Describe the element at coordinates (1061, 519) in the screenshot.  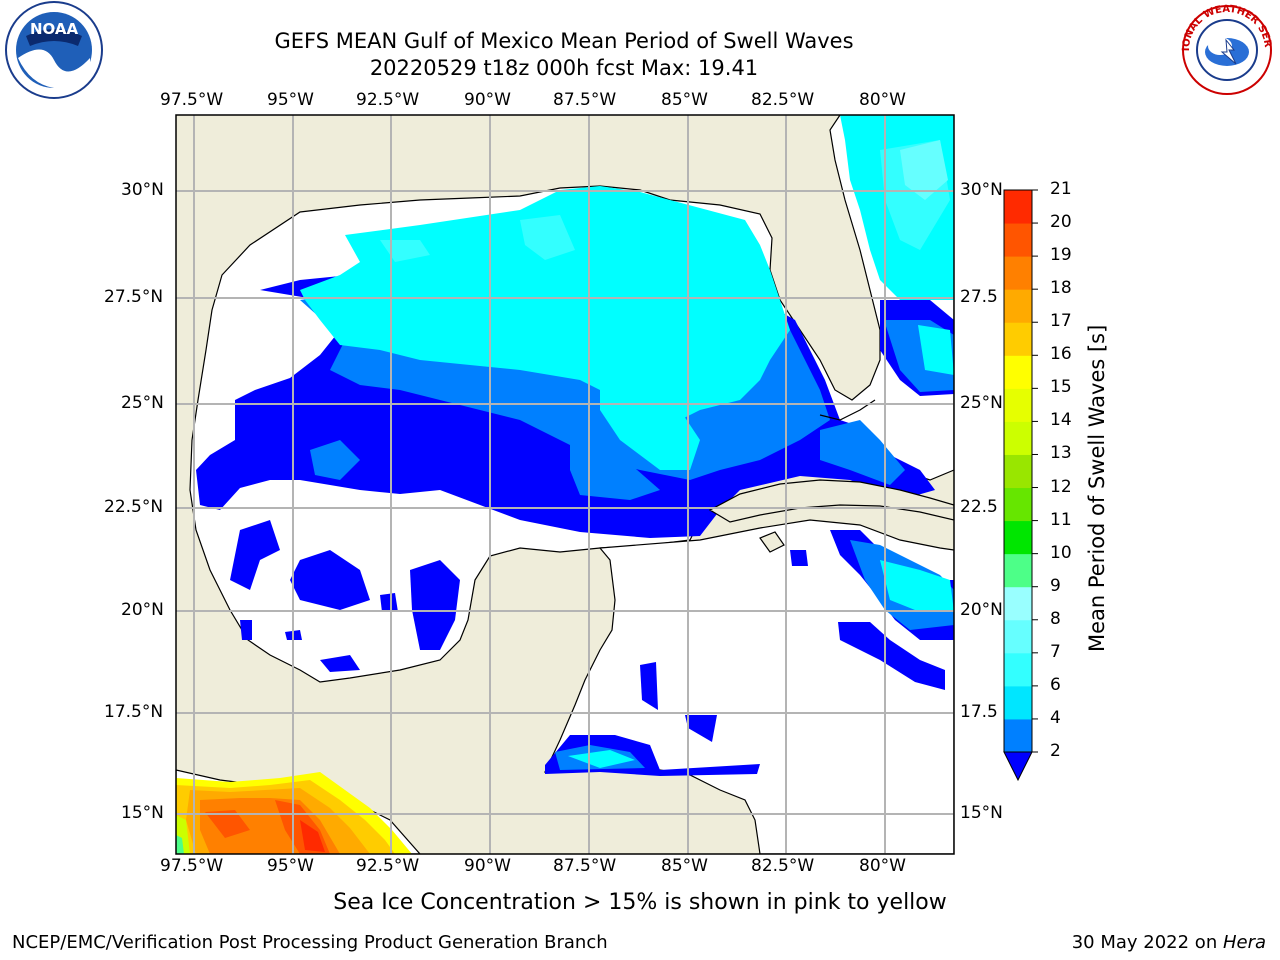
I see `colorbar-tick-label: 11` at that location.